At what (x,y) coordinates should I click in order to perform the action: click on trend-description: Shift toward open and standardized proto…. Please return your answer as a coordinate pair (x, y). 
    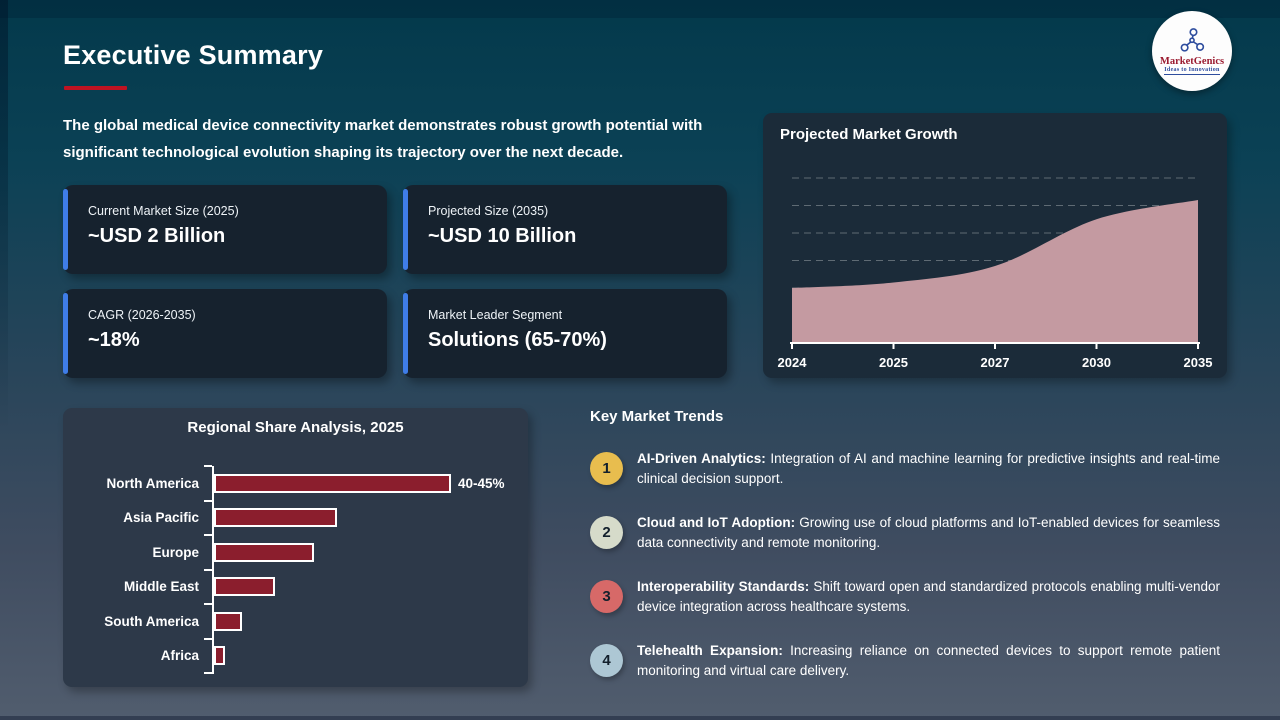
    Looking at the image, I should click on (928, 596).